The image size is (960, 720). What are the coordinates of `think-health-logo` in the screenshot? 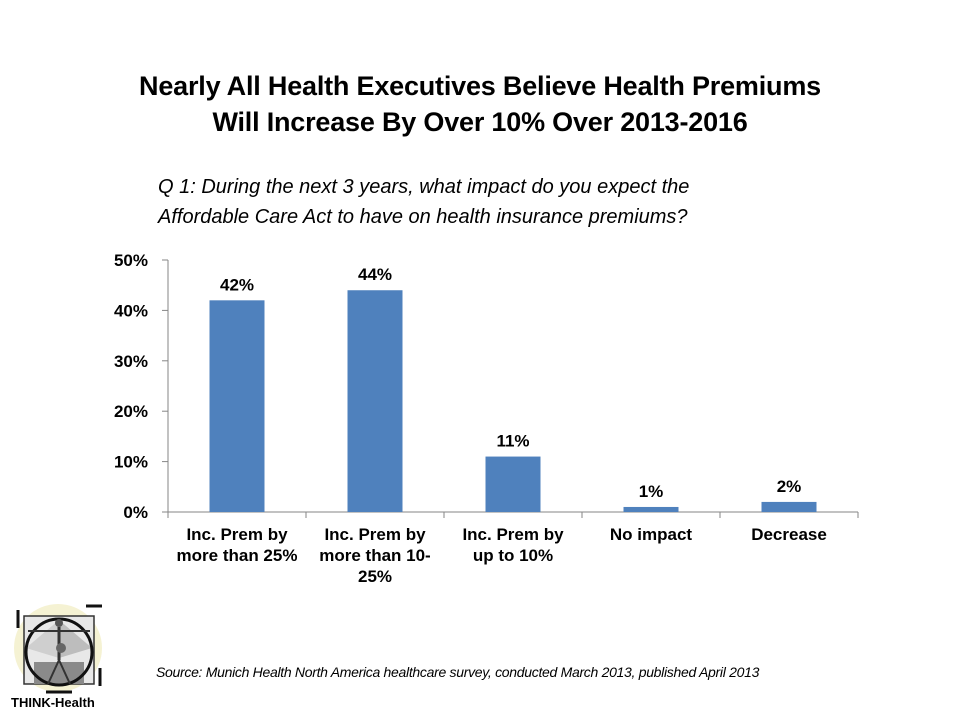 It's located at (61, 657).